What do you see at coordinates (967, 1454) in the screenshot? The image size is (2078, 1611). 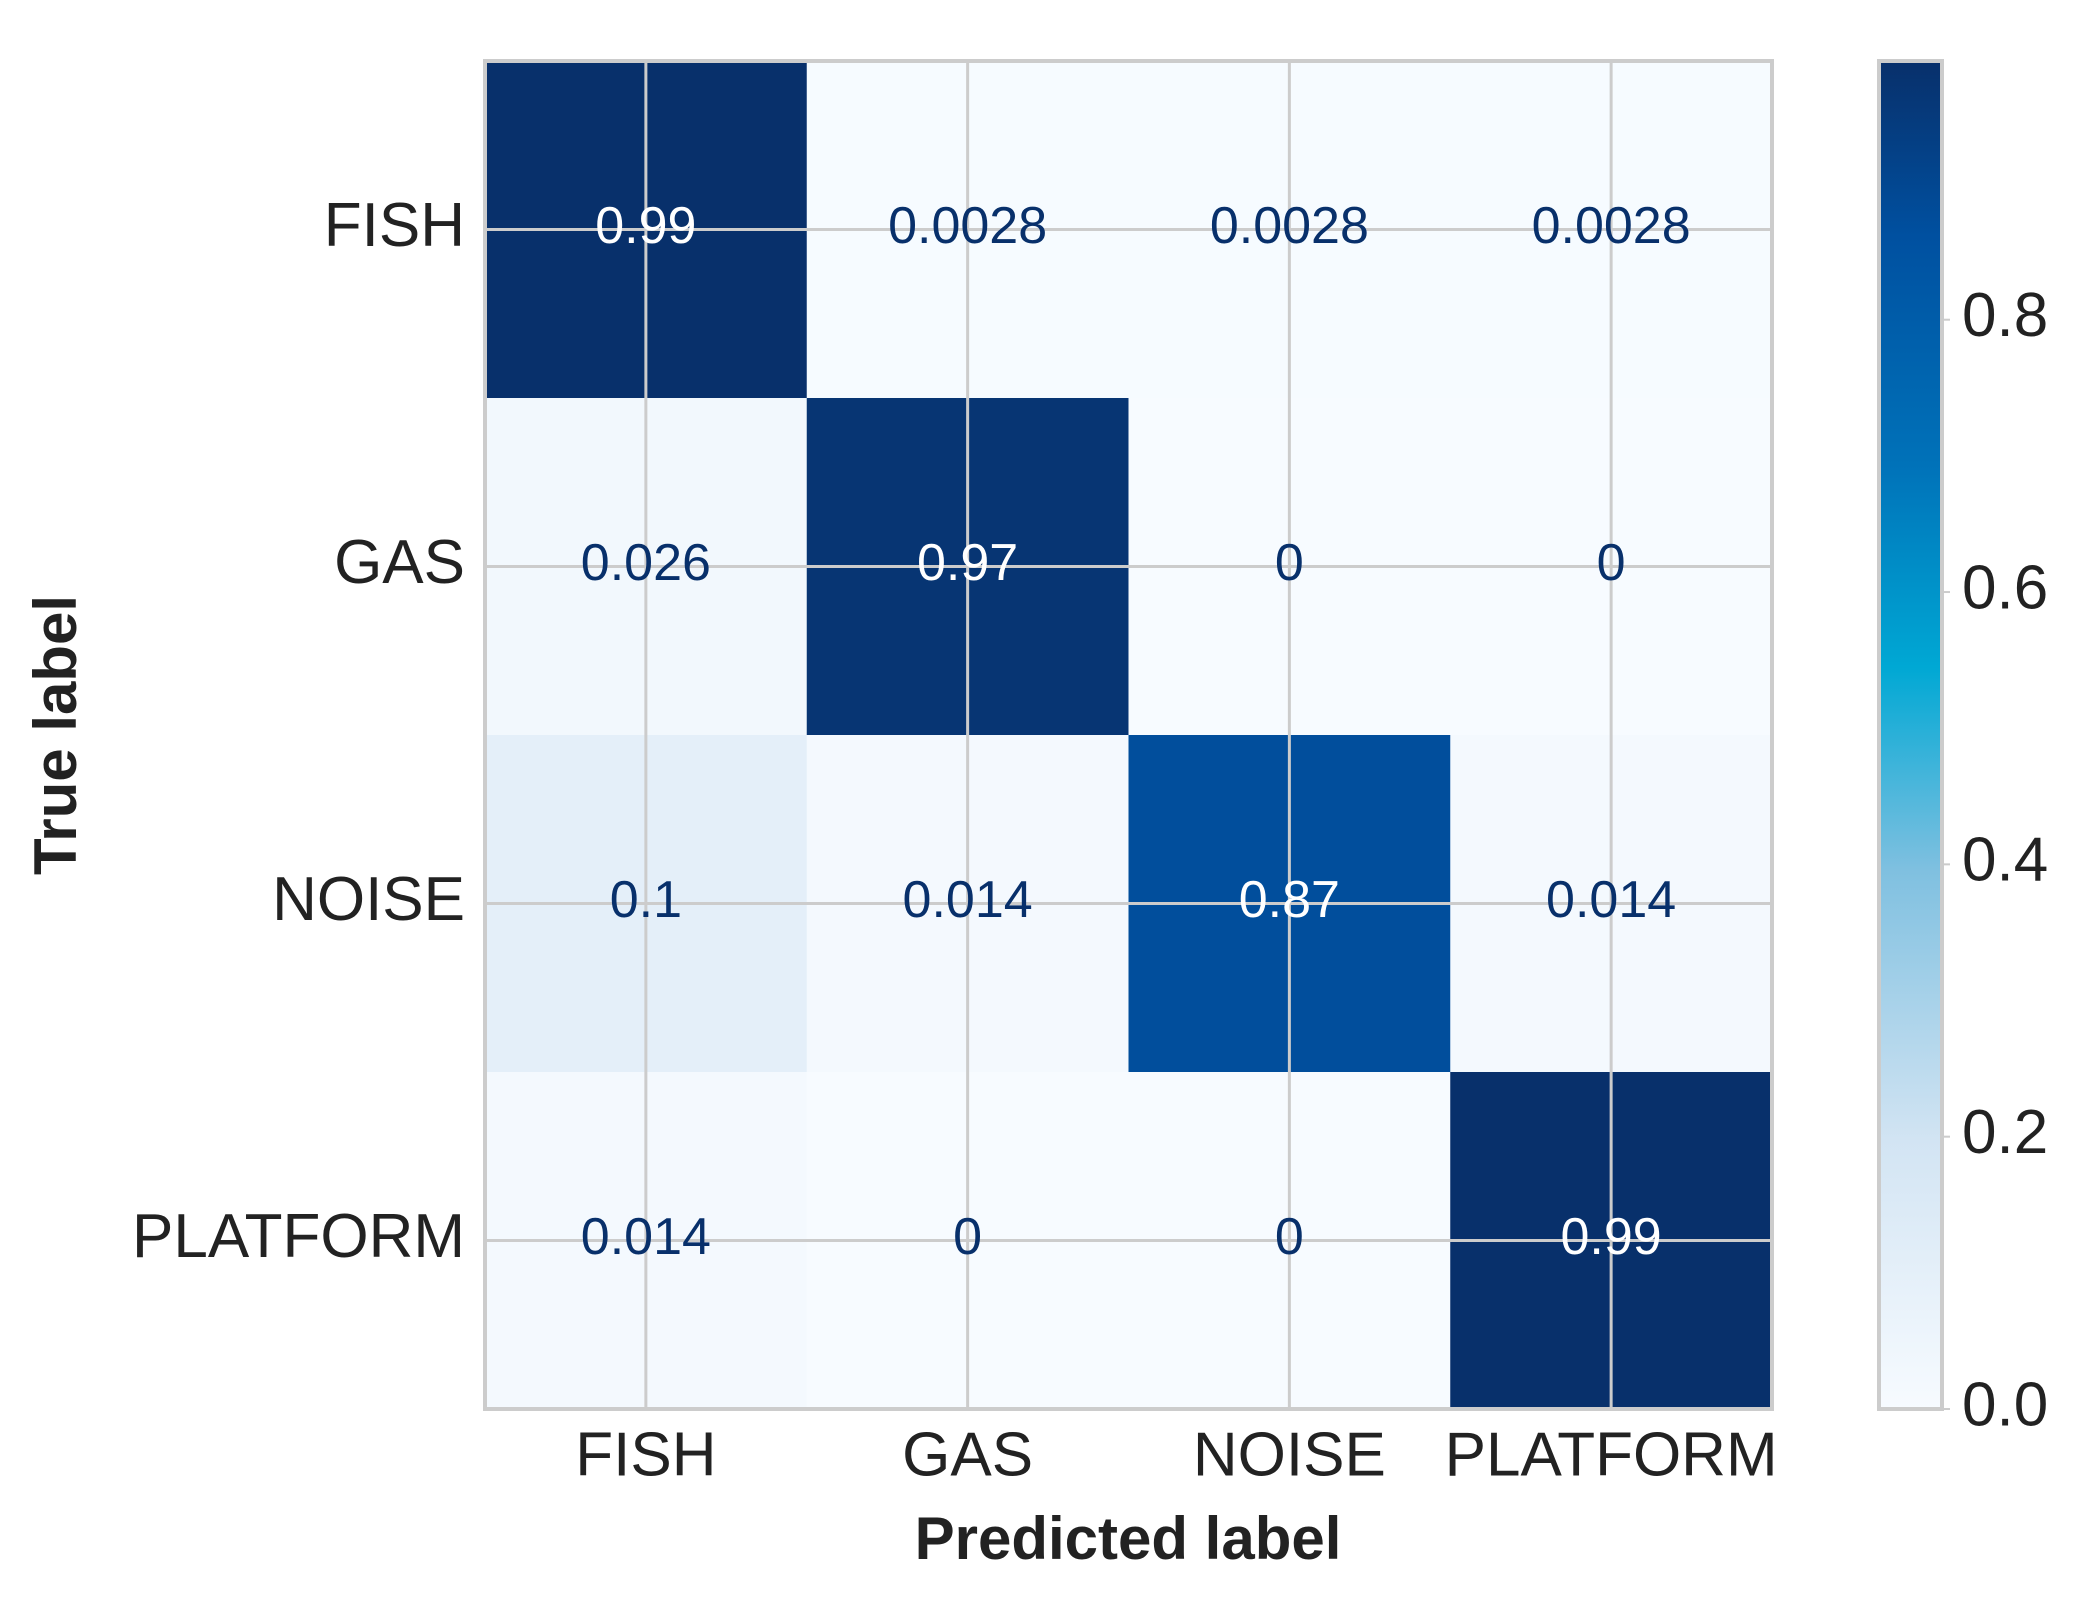 I see `x-tick-label: GAS` at bounding box center [967, 1454].